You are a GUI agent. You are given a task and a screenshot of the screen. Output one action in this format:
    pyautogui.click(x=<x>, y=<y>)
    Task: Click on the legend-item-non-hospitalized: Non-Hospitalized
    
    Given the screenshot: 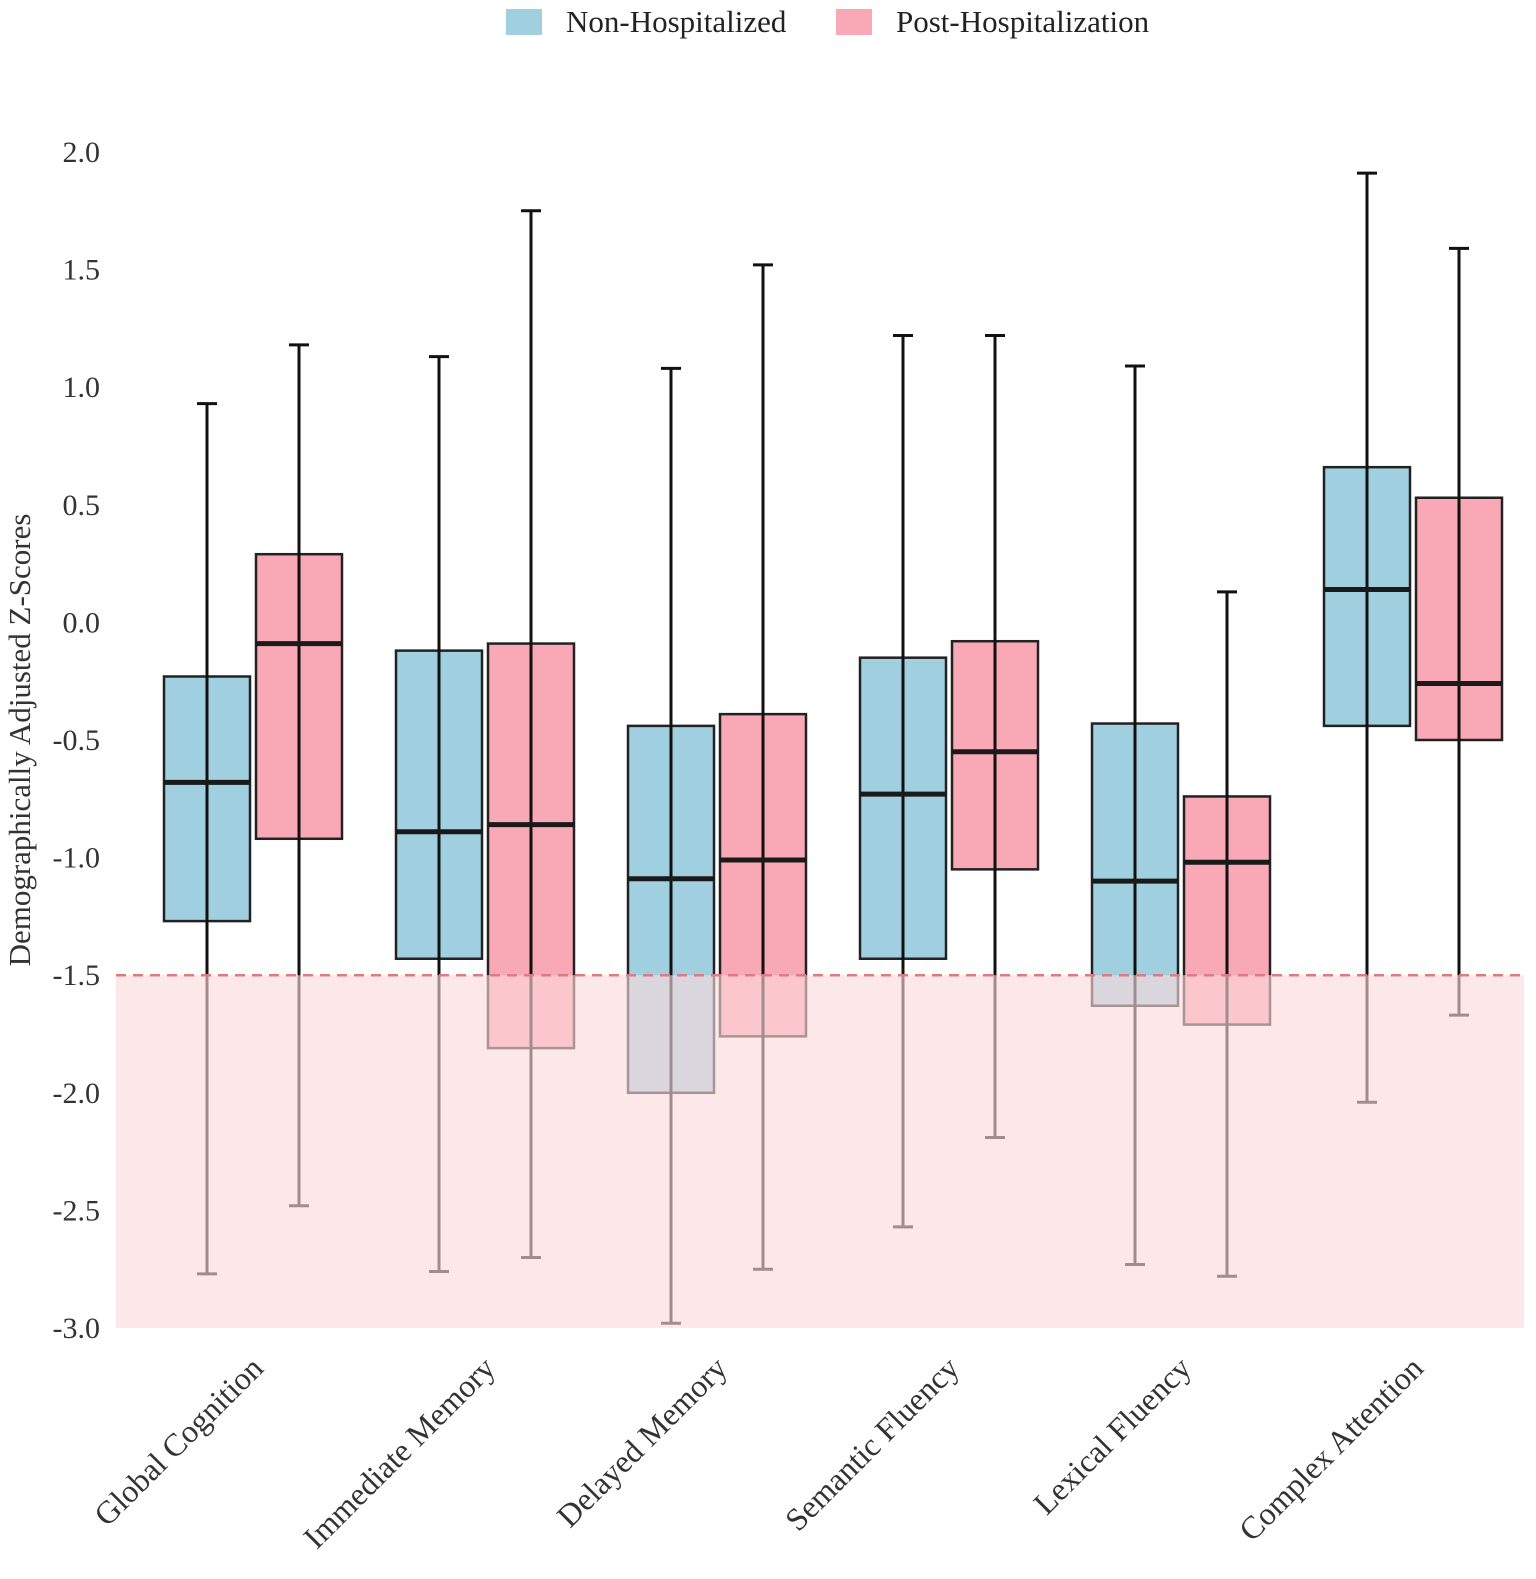 What is the action you would take?
    pyautogui.click(x=646, y=22)
    